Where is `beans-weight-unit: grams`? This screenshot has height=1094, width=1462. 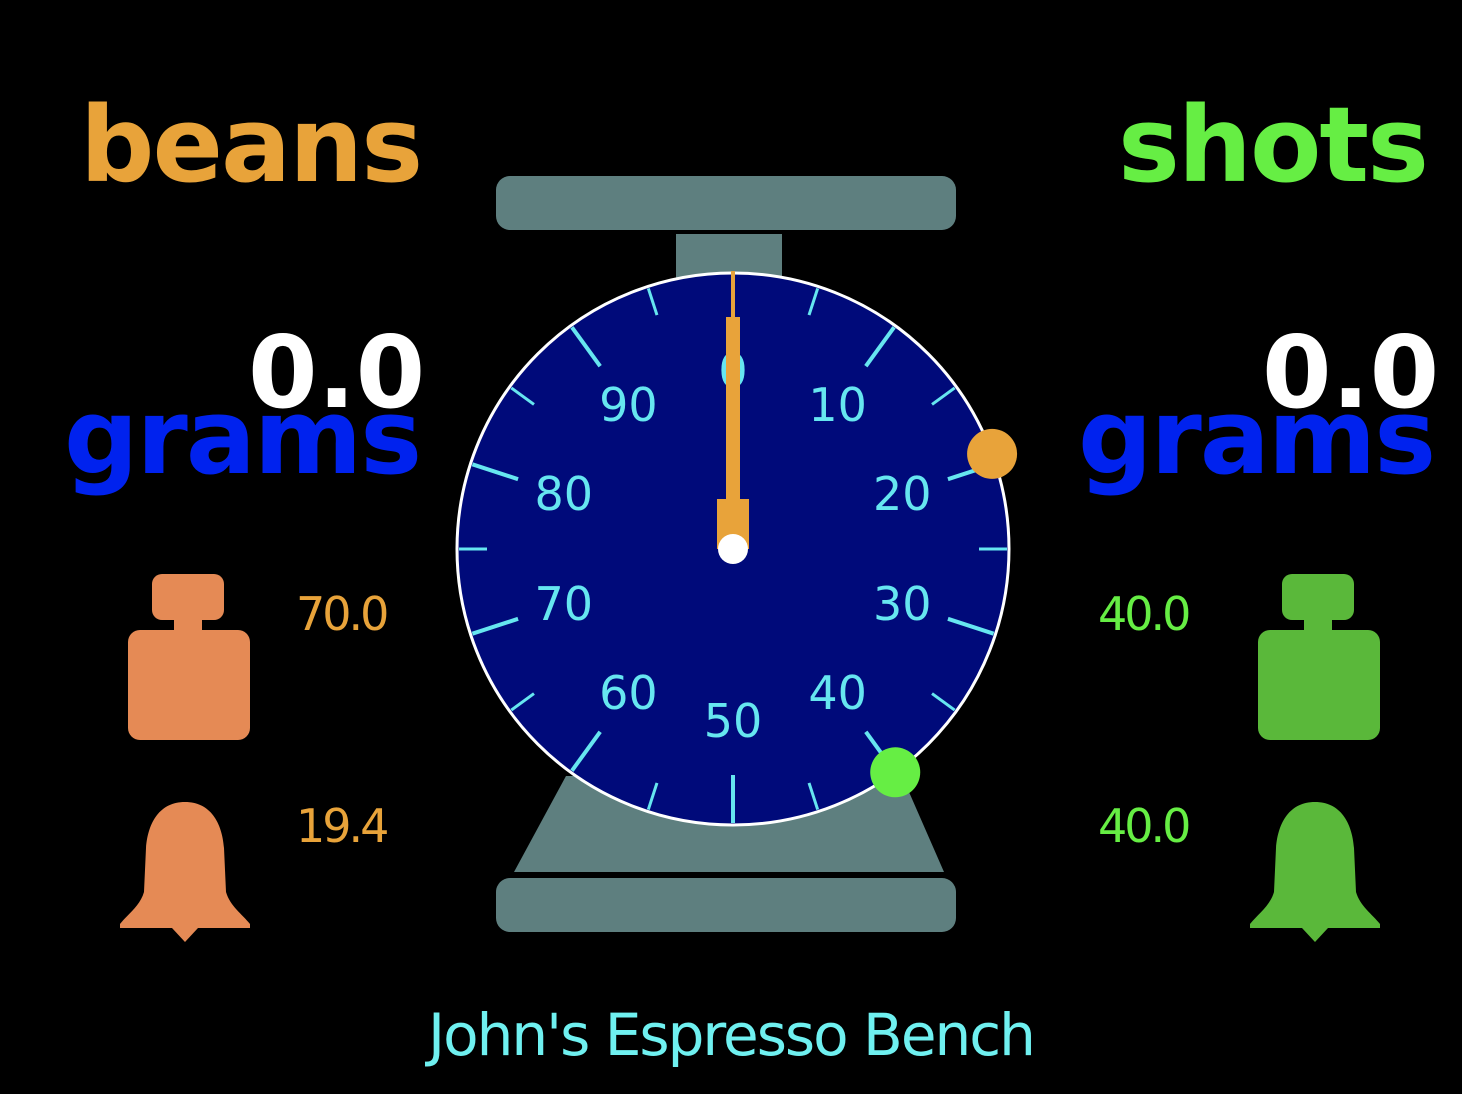 beans-weight-unit: grams is located at coordinates (243, 437).